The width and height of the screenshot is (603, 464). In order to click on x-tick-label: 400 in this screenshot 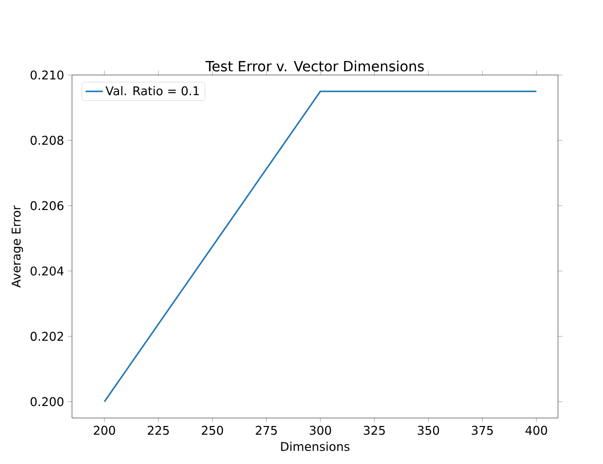, I will do `click(537, 430)`.